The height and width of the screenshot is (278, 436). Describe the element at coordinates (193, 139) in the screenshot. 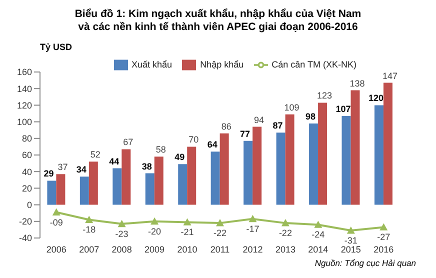

I see `data-label: 70` at that location.